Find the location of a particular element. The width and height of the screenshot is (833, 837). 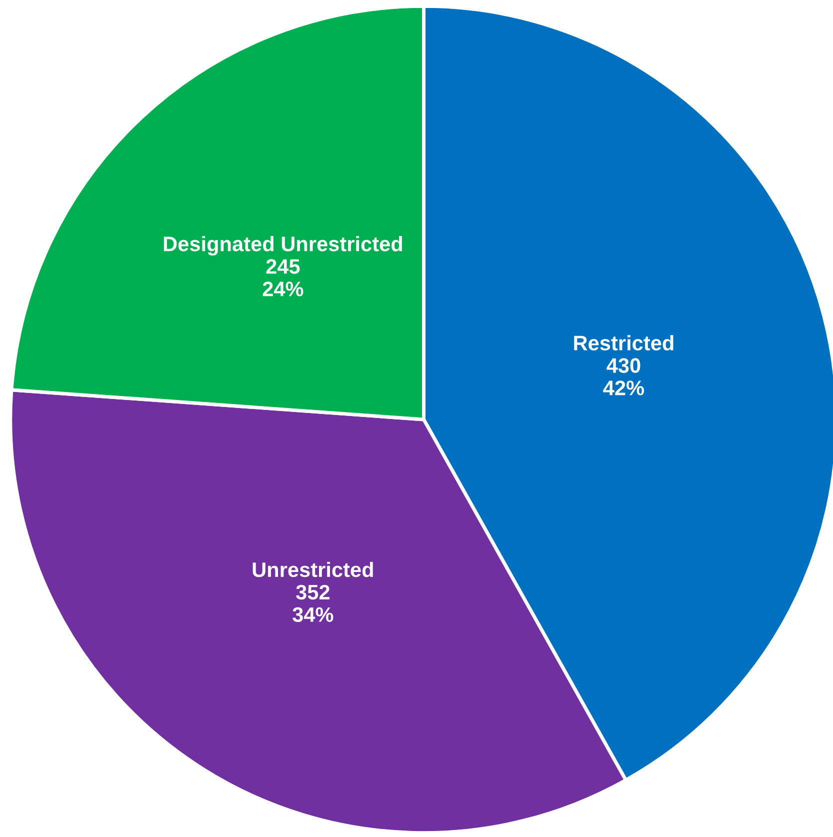

slice-label: Designated Unrestricted is located at coordinates (283, 246).